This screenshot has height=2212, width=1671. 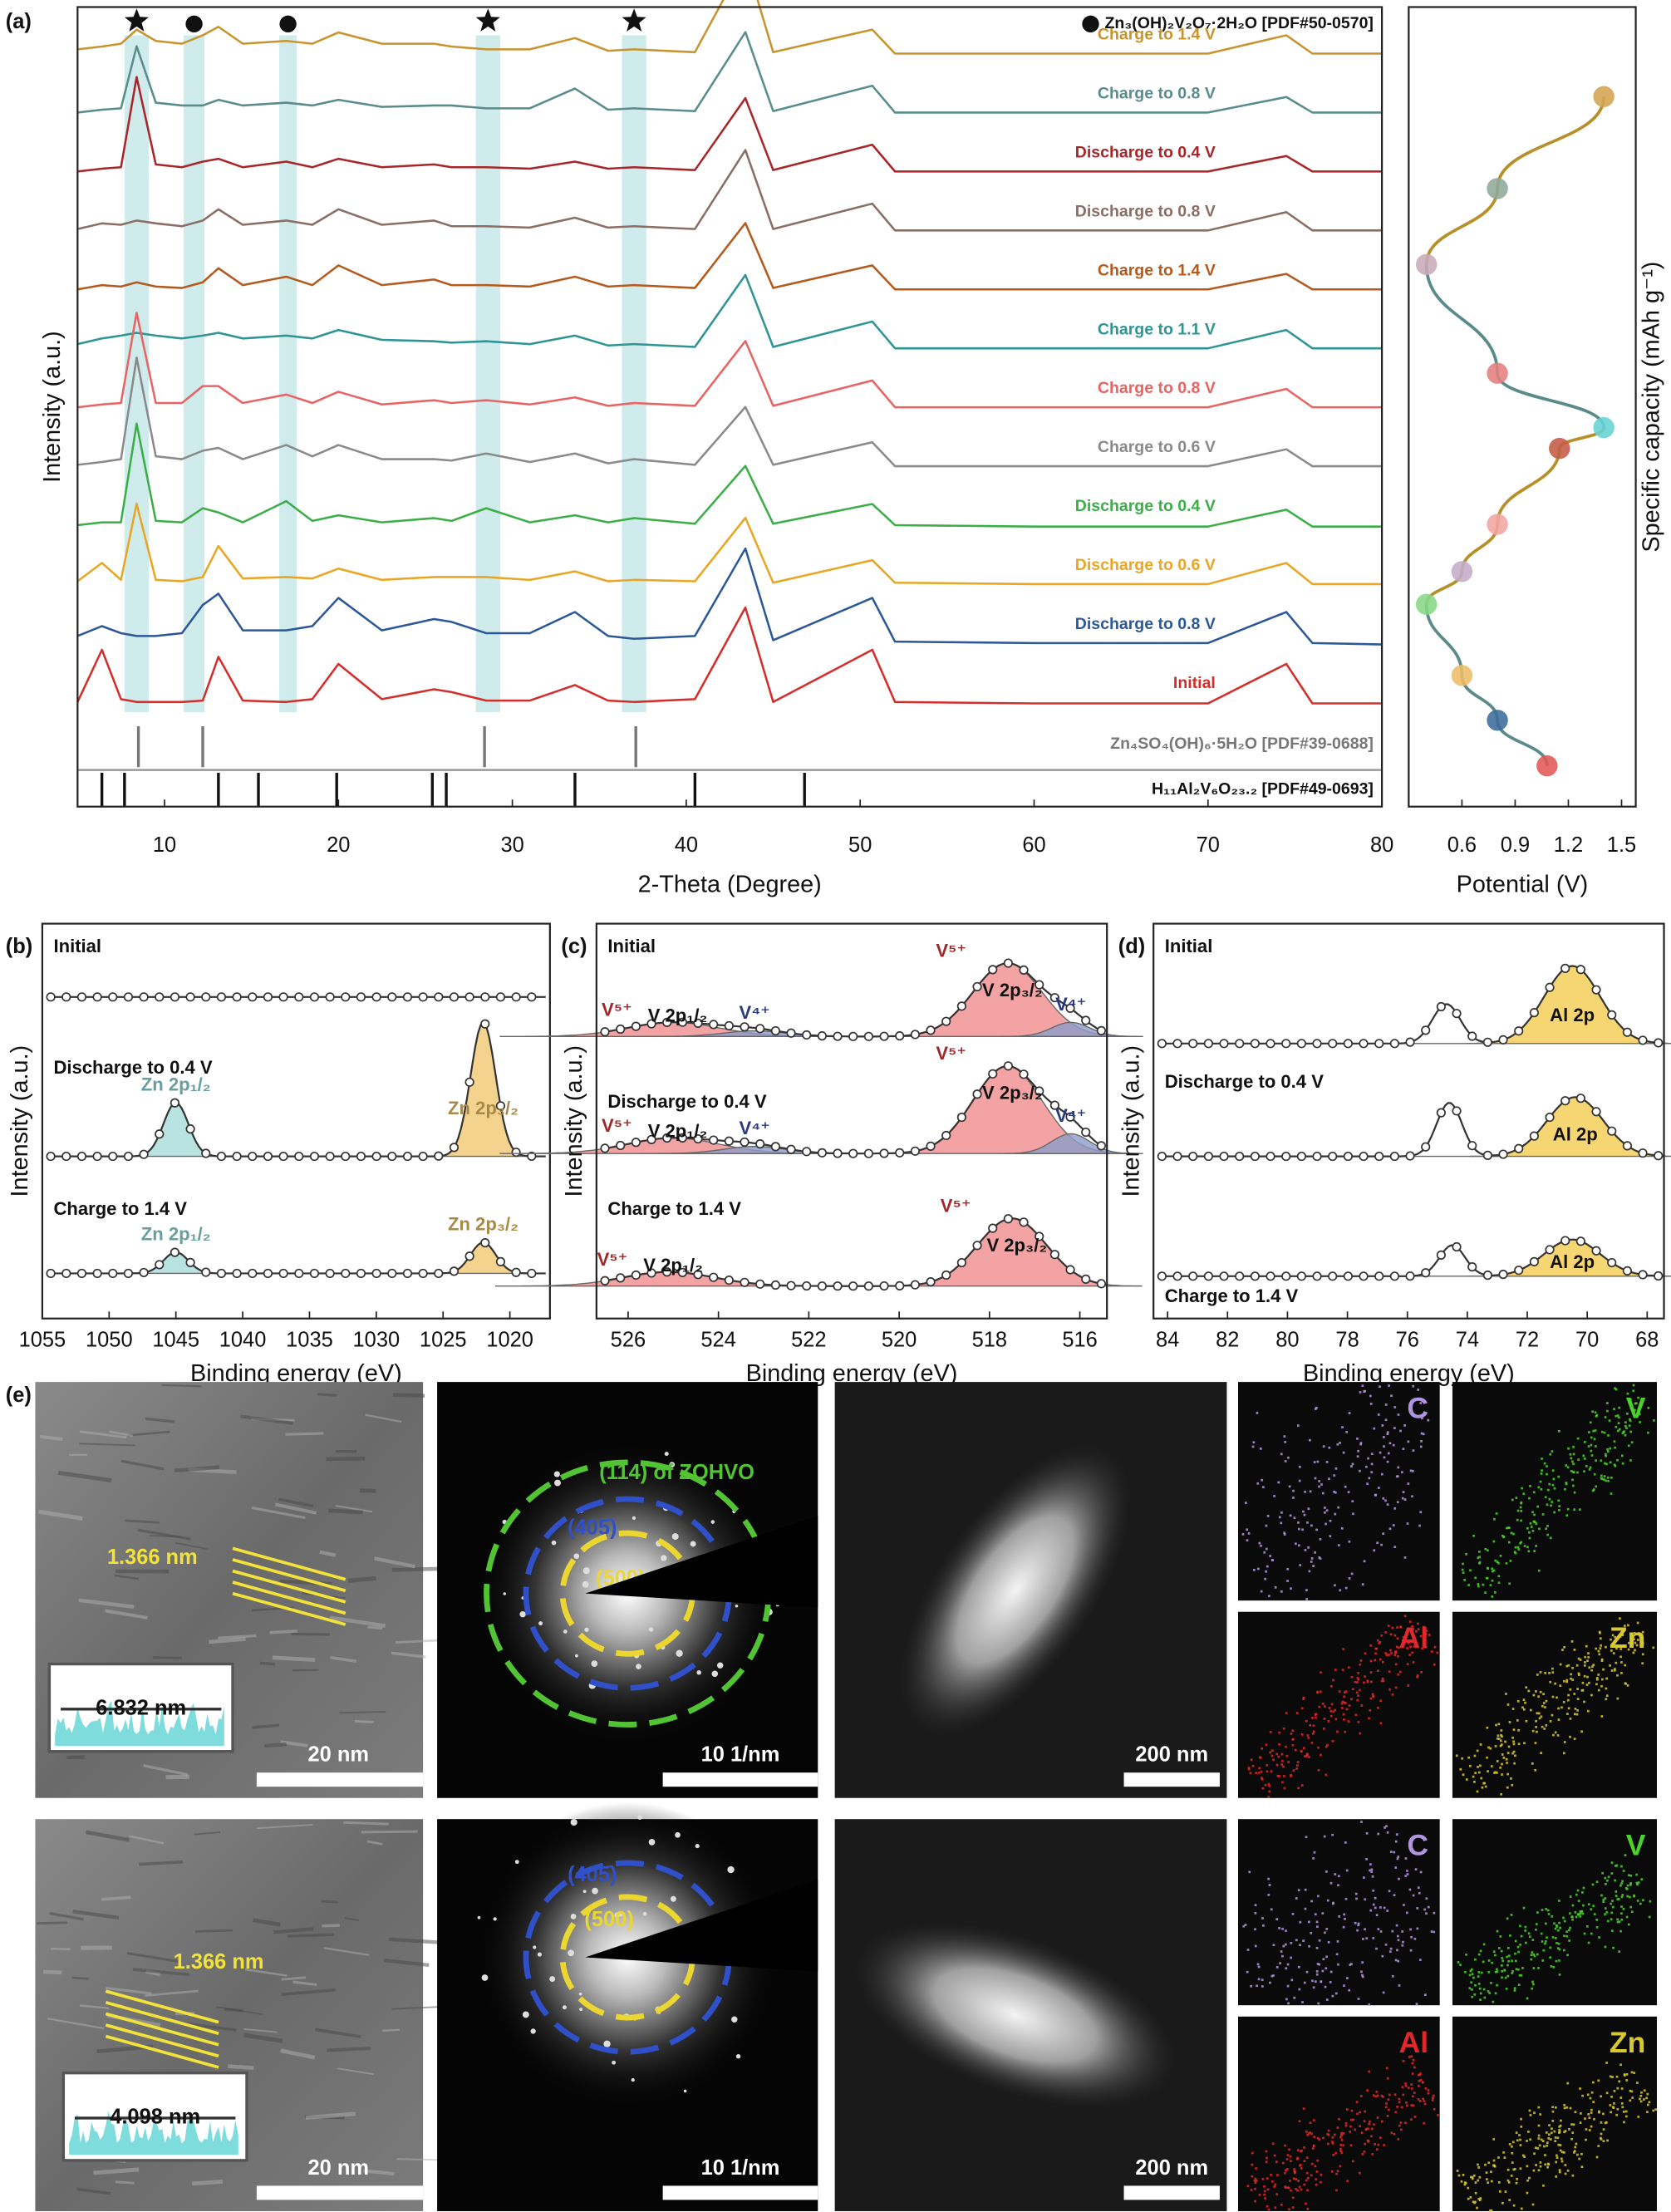 I want to click on x-tick-label: 82, so click(x=1227, y=1340).